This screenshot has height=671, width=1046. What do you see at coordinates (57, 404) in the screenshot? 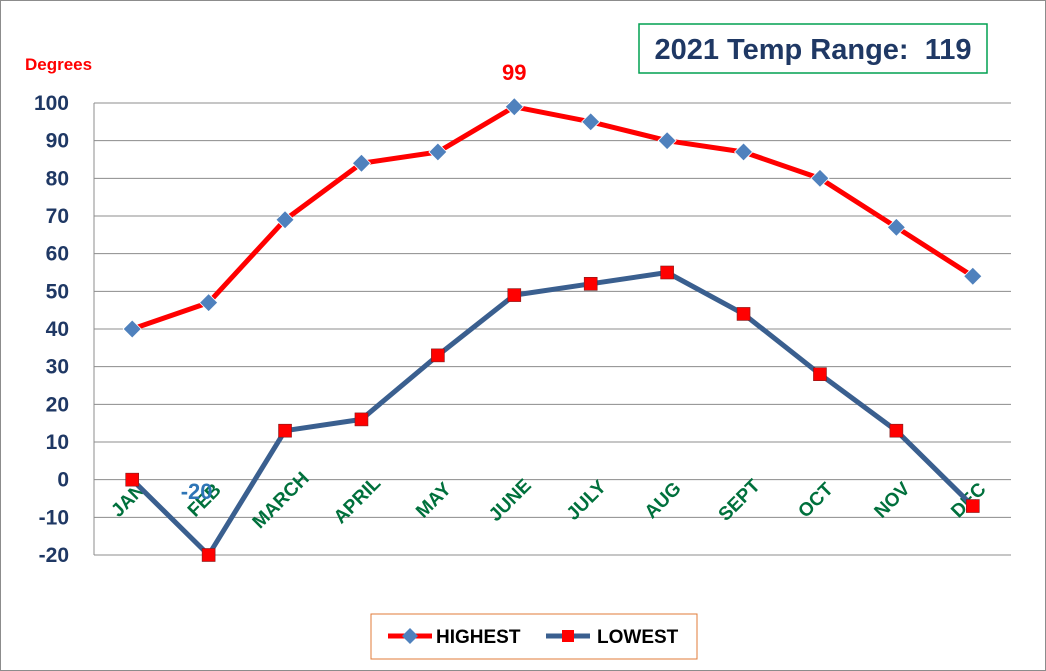
I see `y-tick-label: 20` at bounding box center [57, 404].